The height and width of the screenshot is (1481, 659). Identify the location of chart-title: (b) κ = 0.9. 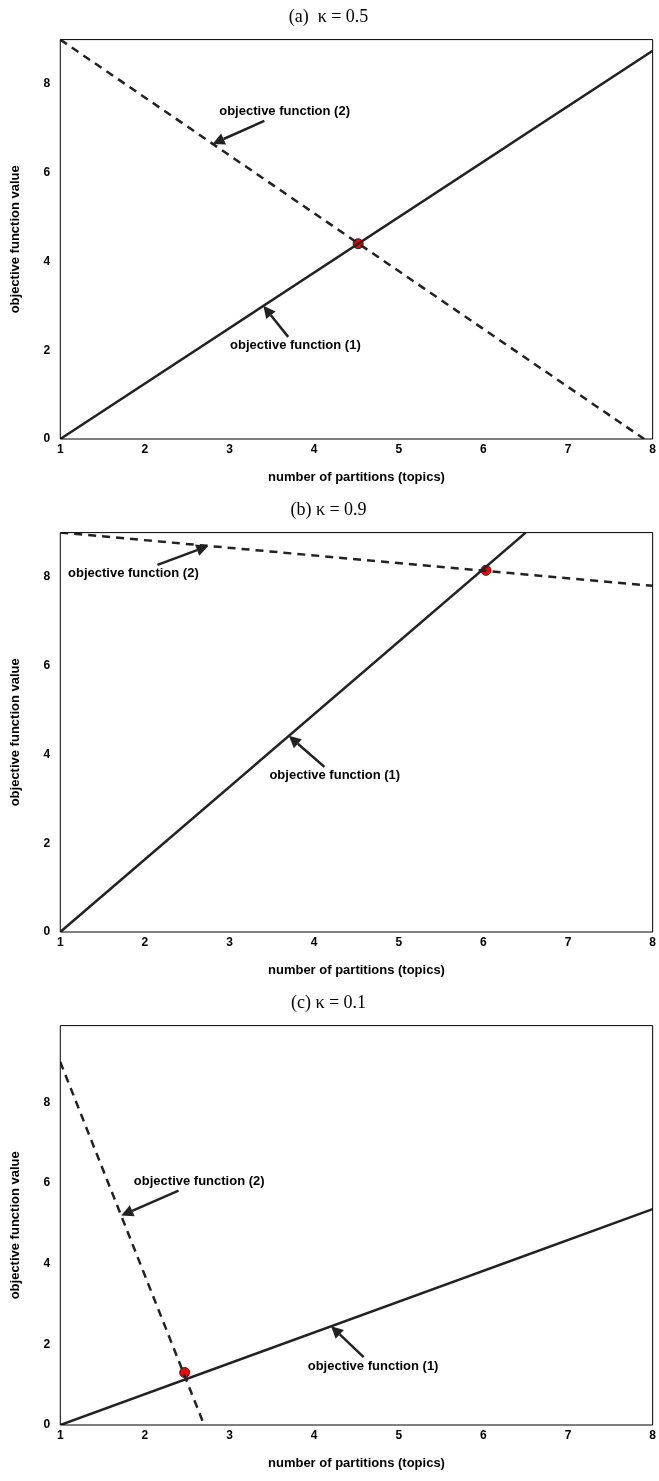
(328, 509).